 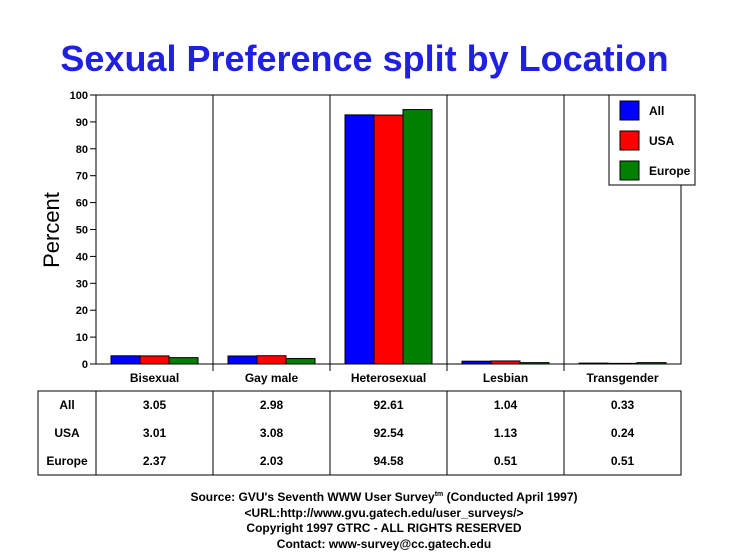 I want to click on data-table-cell: 92.54, so click(x=388, y=433).